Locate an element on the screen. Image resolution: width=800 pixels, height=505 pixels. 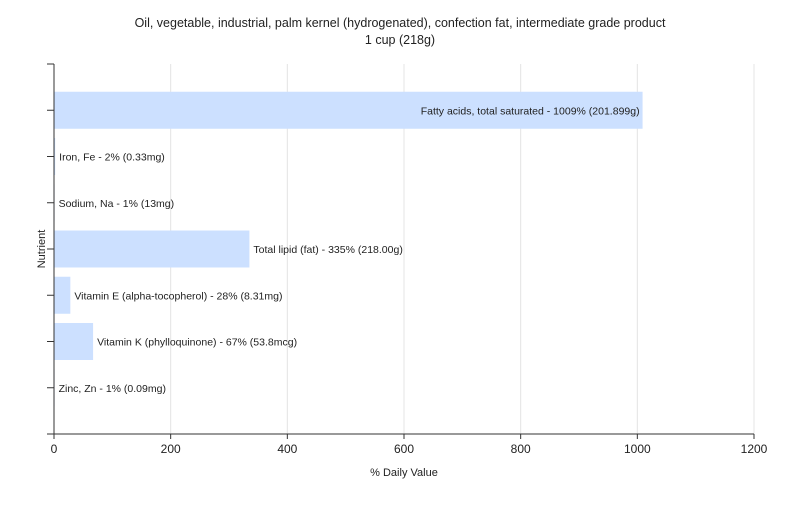
bar-label: Sodium, Na - 1% (13mg) is located at coordinates (117, 204).